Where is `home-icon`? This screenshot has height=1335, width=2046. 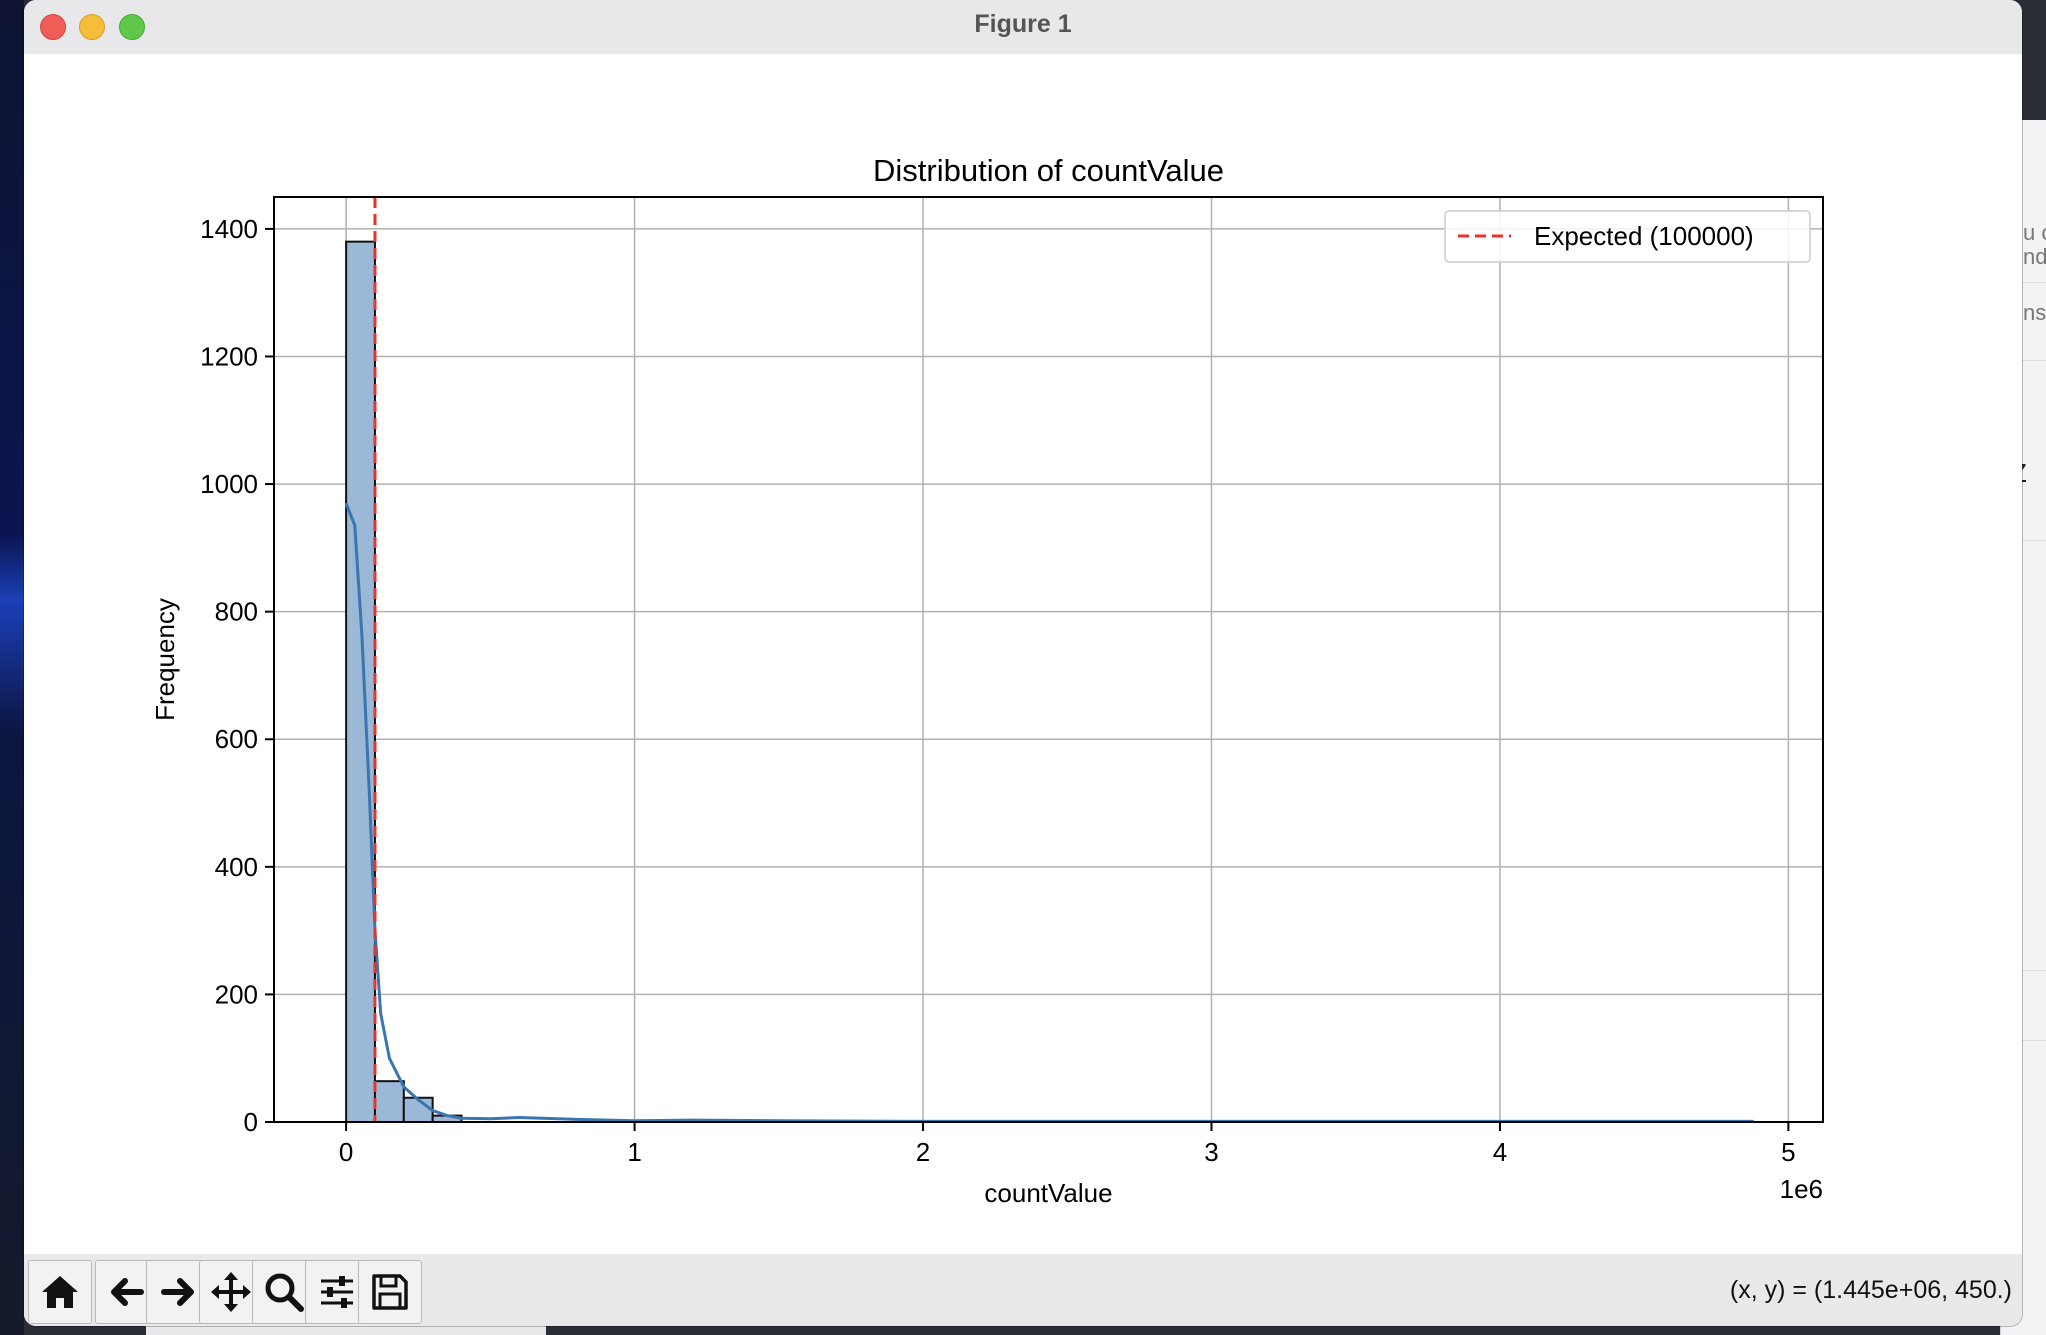 home-icon is located at coordinates (60, 1292).